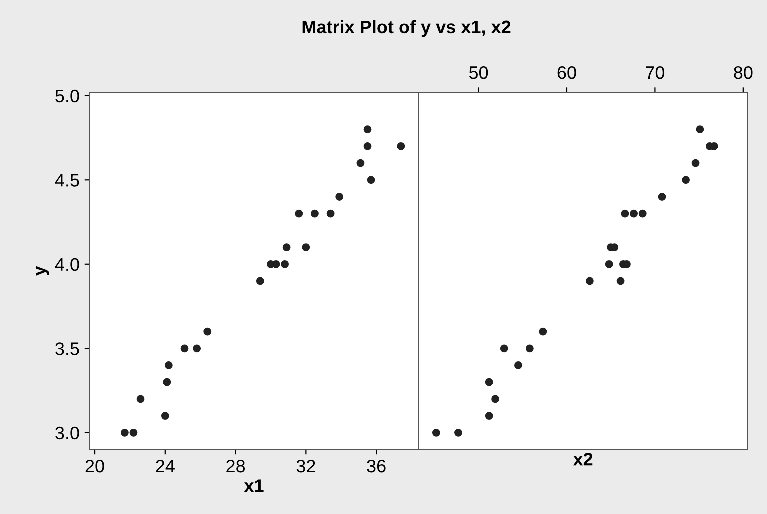  I want to click on x-tick-label: 50, so click(478, 73).